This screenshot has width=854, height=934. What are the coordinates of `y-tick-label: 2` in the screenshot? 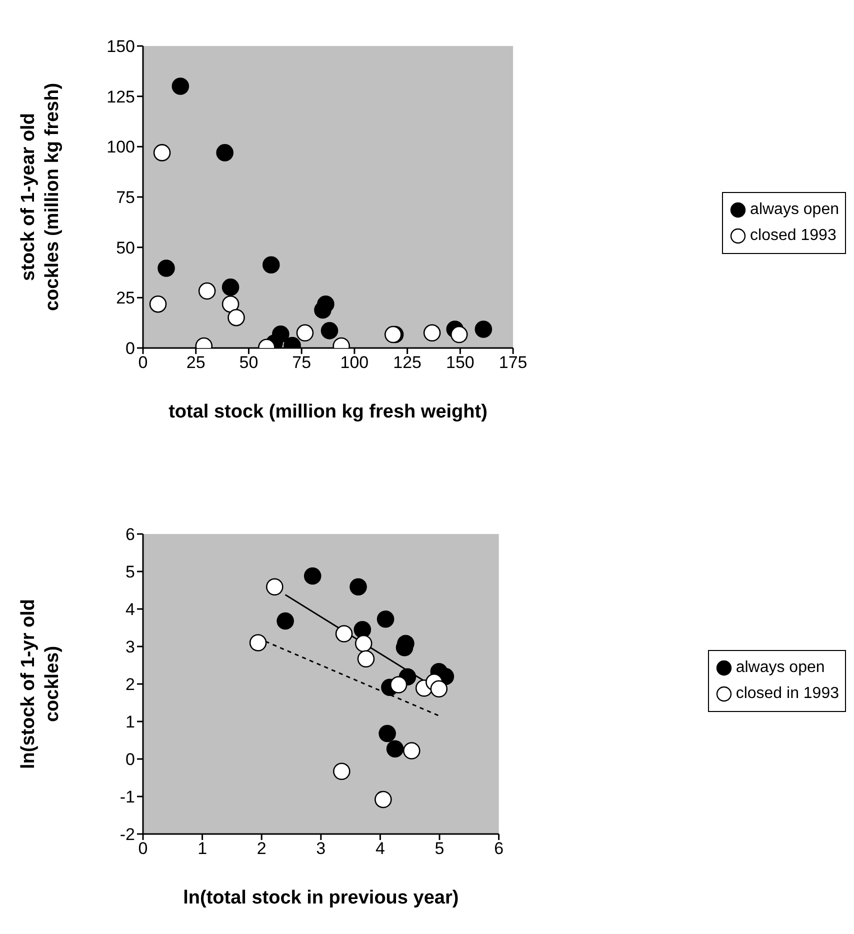 It's located at (130, 684).